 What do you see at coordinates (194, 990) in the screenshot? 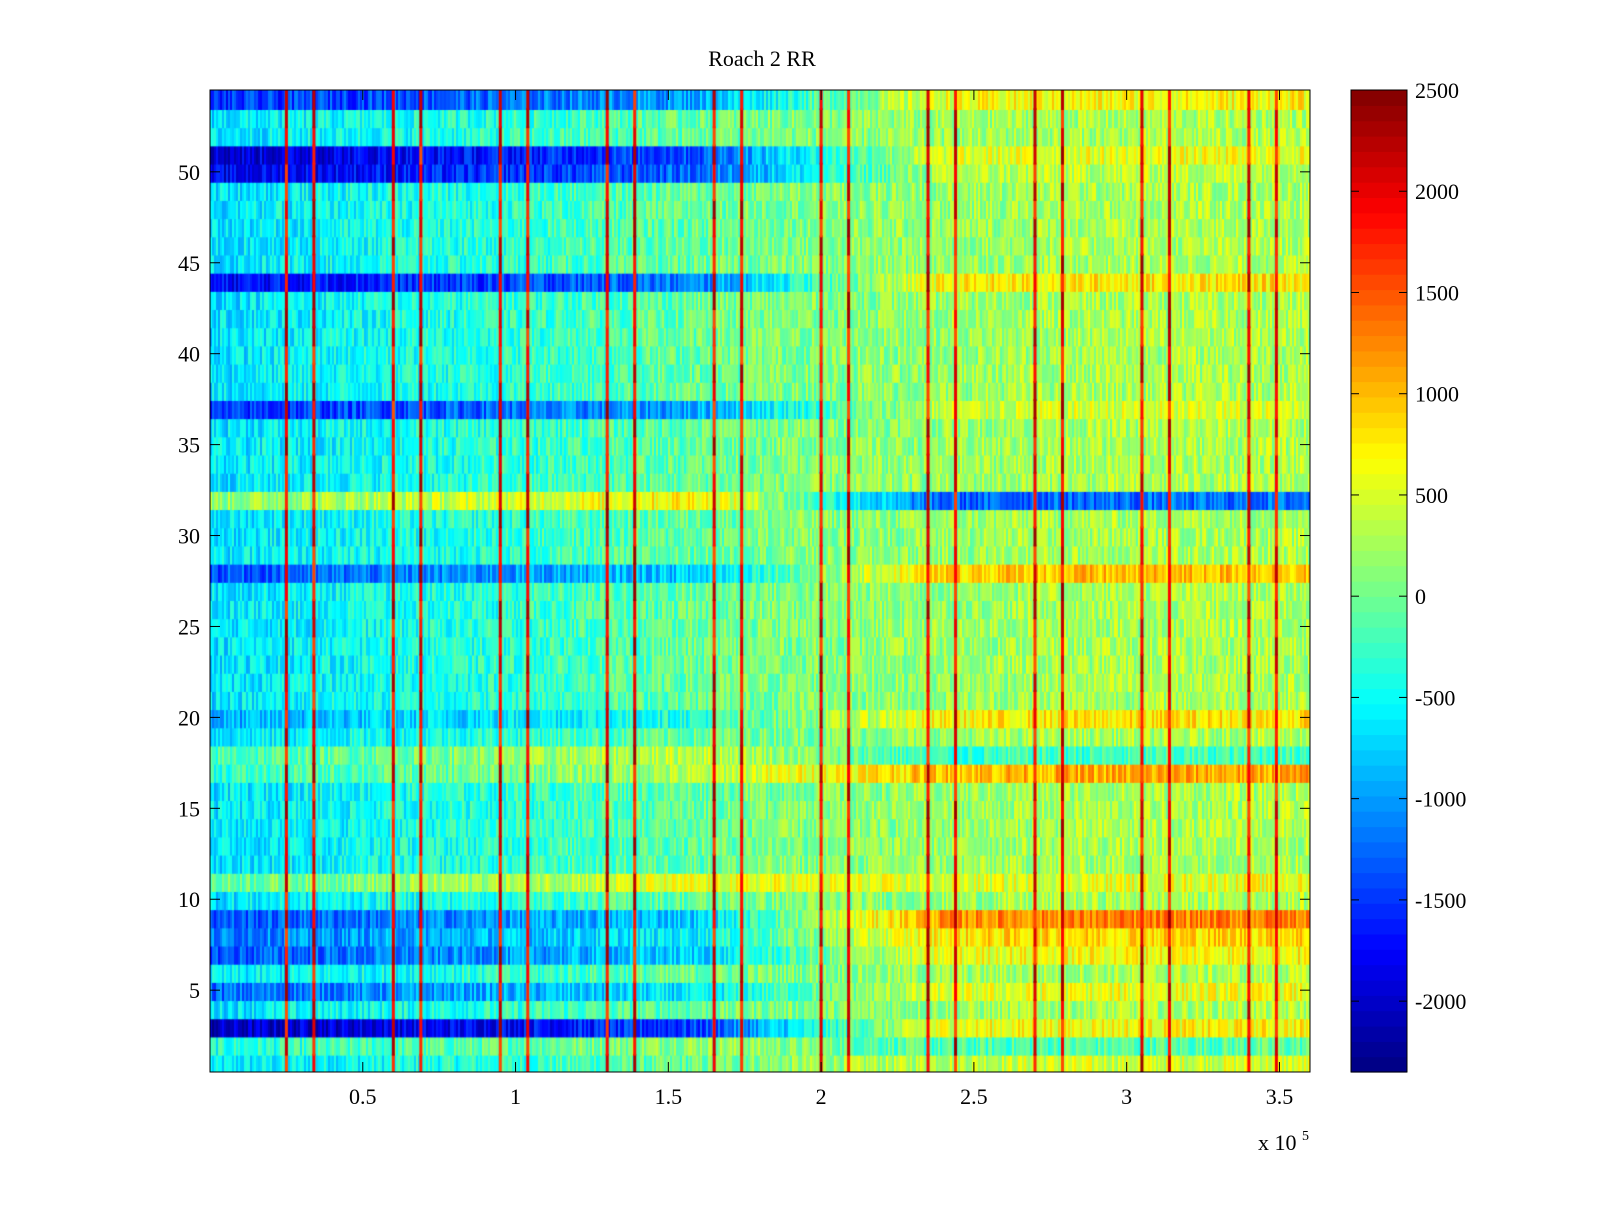
I see `y-tick-label: 5` at bounding box center [194, 990].